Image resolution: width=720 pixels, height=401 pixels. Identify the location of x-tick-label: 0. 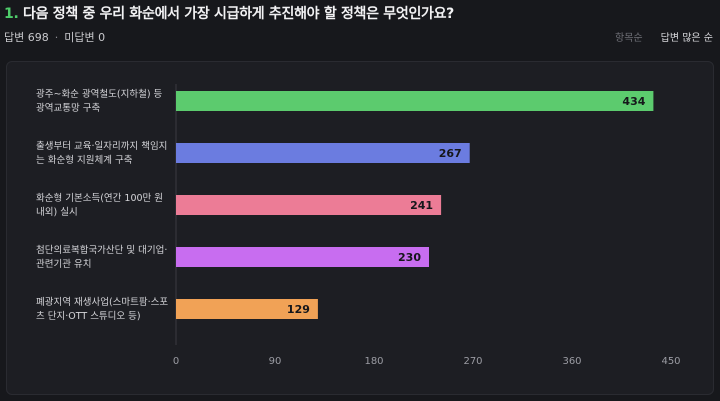
(176, 361).